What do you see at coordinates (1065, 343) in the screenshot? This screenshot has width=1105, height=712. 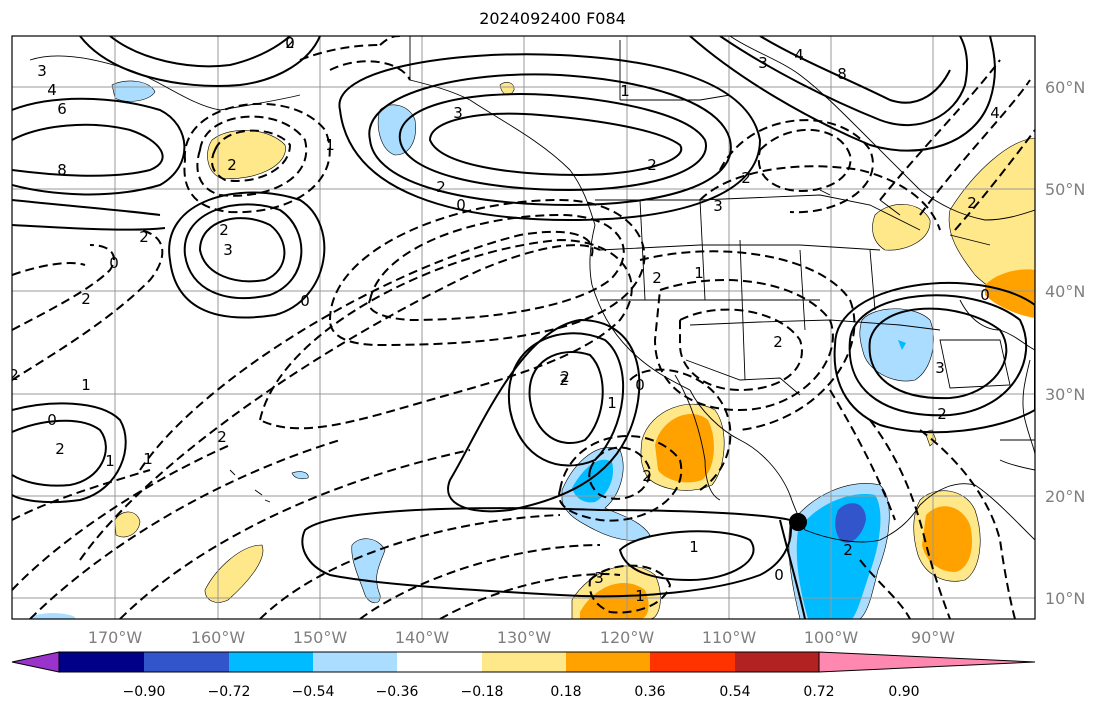 I see `latitude-labels: 60°N 50°N 40°N 30°N 20°N 10°N` at bounding box center [1065, 343].